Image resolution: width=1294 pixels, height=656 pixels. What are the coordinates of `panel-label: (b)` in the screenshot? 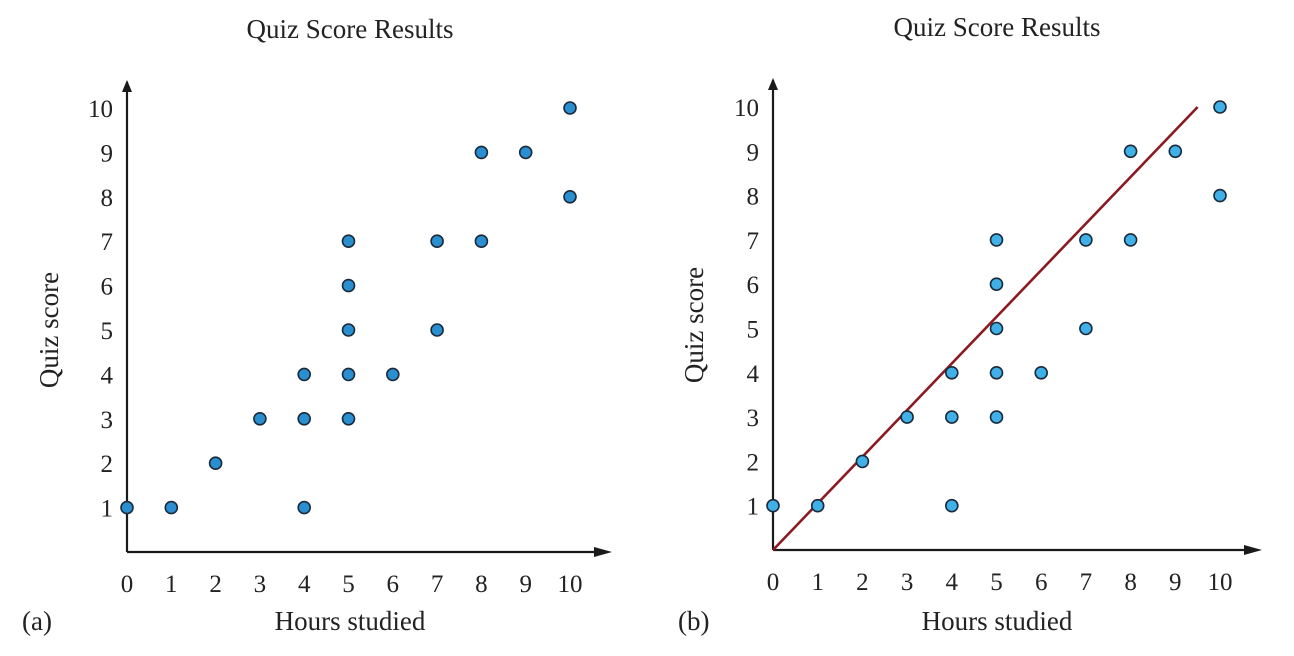 It's located at (693, 621).